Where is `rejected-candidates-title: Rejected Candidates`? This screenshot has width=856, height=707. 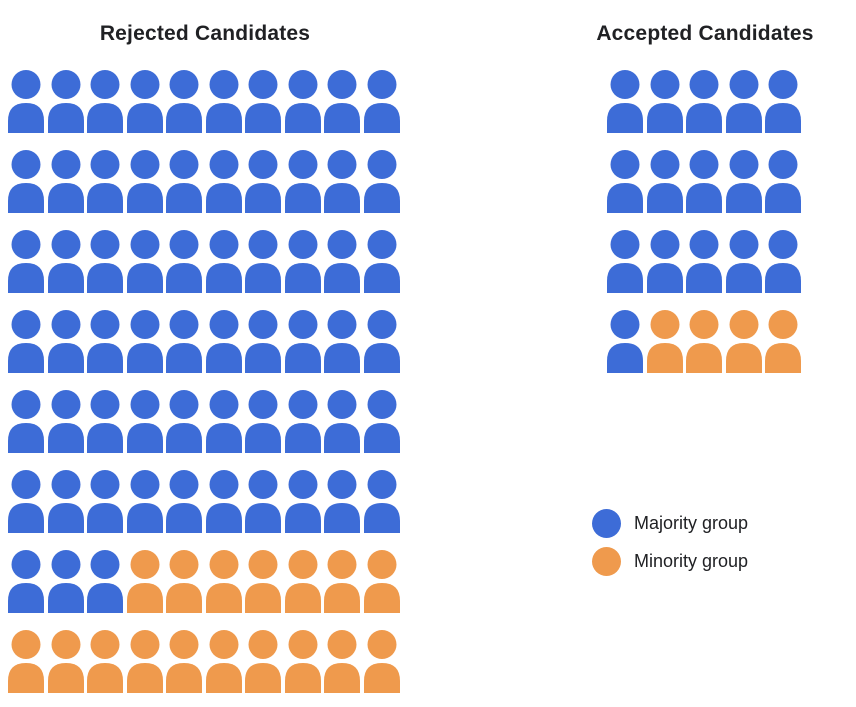 rejected-candidates-title: Rejected Candidates is located at coordinates (205, 33).